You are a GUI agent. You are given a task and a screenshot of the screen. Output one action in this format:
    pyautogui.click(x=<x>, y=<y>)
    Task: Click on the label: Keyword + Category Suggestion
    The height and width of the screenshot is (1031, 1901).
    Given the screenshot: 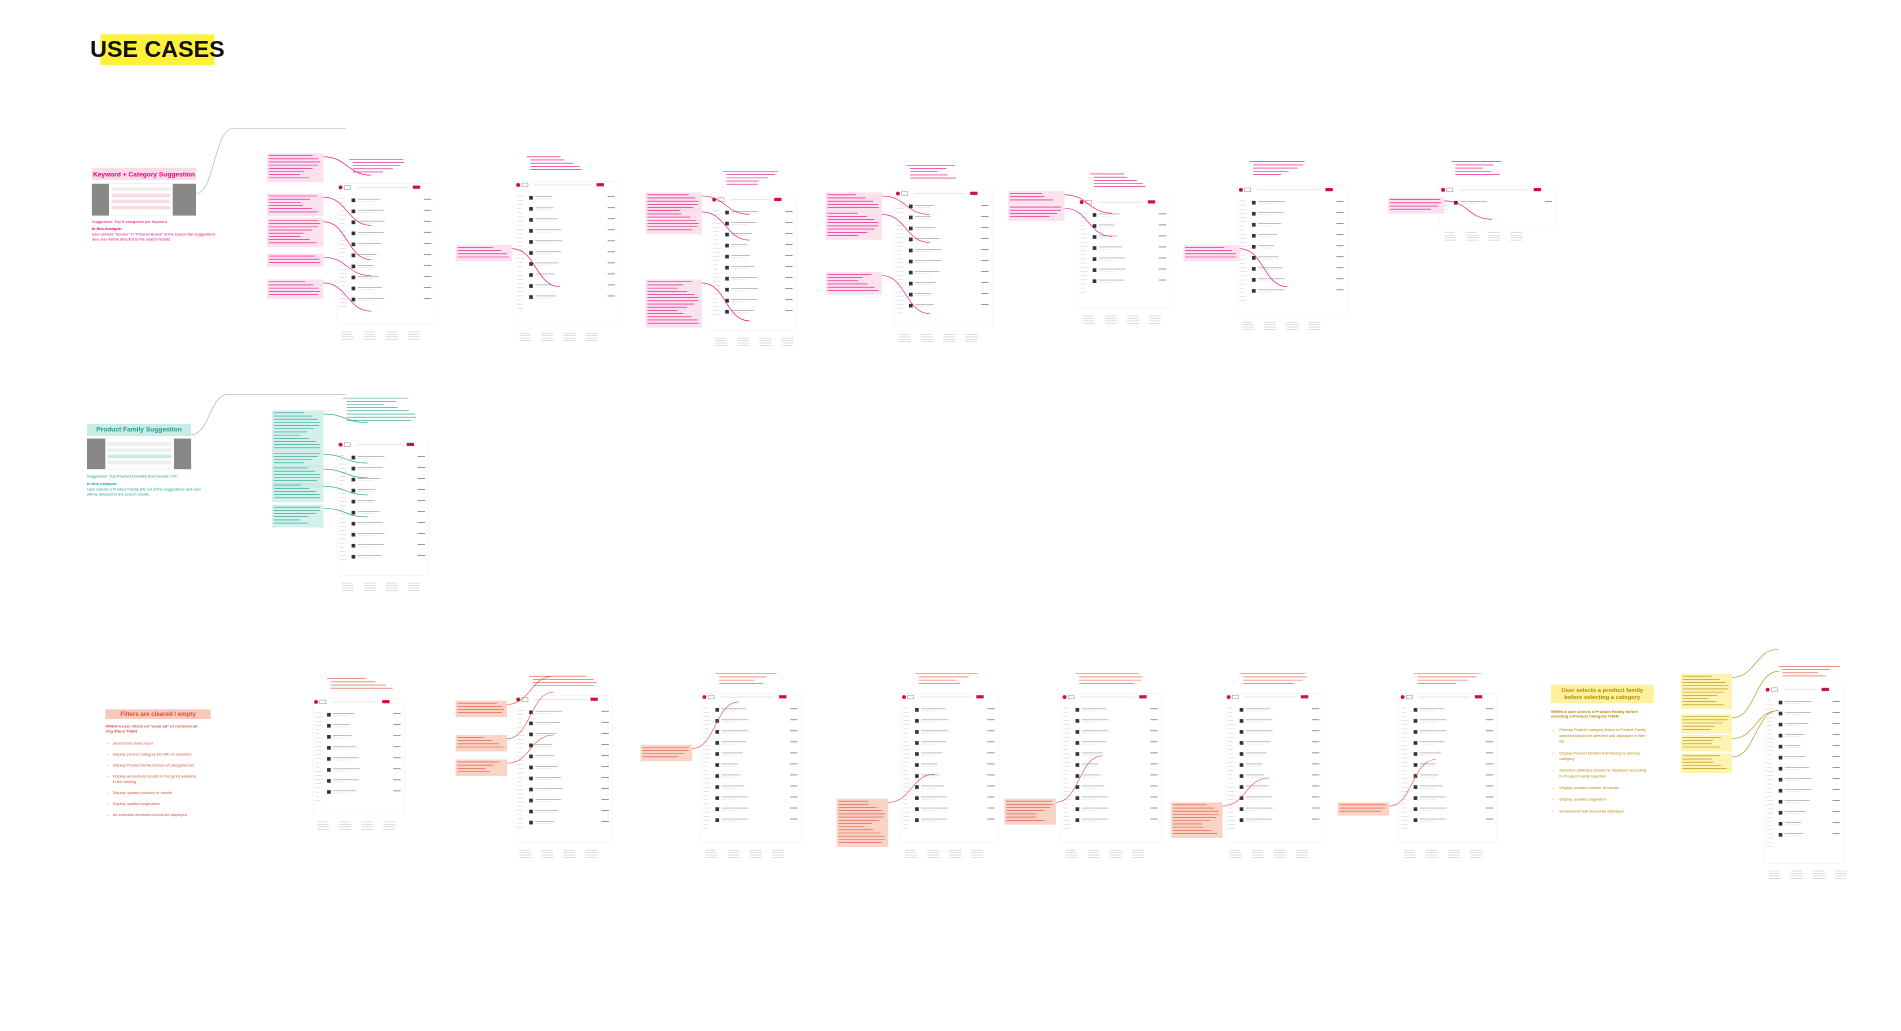 What is the action you would take?
    pyautogui.click(x=144, y=174)
    